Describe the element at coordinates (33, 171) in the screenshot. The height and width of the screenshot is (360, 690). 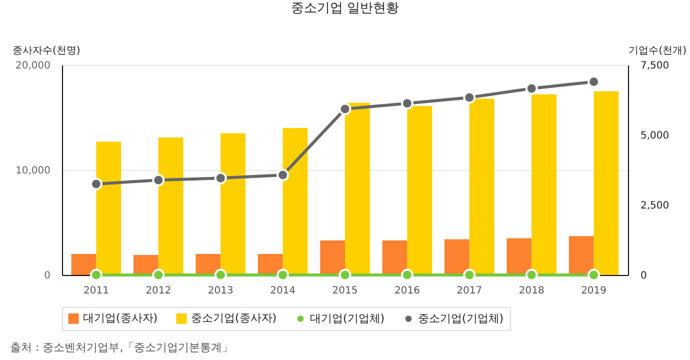
I see `y-tick-label: 10,000` at that location.